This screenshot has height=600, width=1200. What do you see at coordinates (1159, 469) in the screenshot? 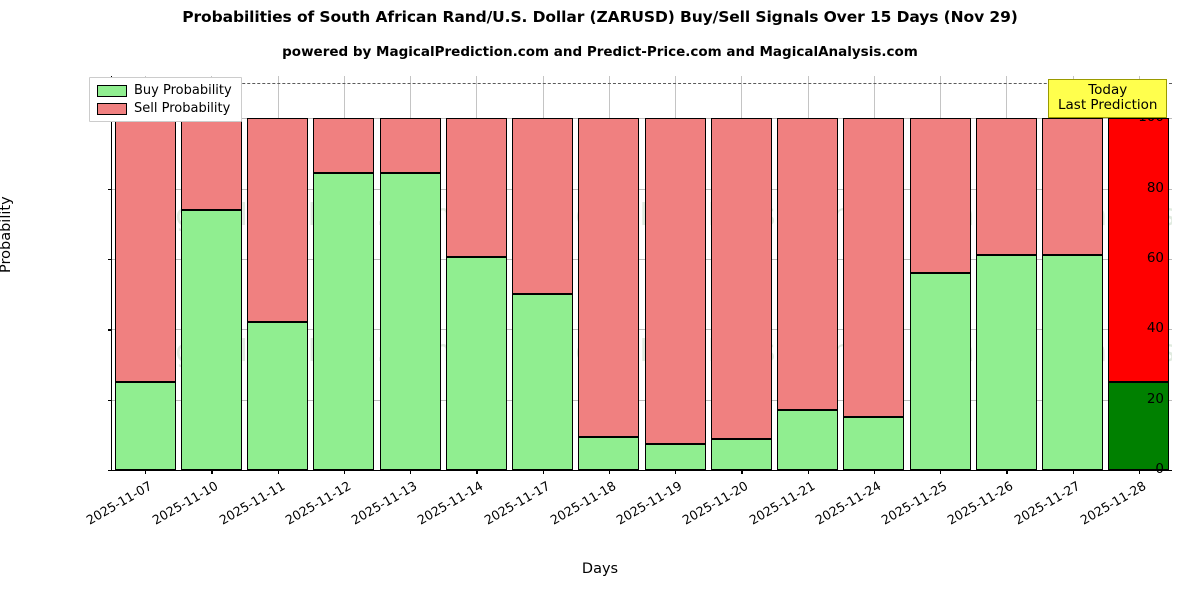
I see `y-tick-label: 0` at bounding box center [1159, 469].